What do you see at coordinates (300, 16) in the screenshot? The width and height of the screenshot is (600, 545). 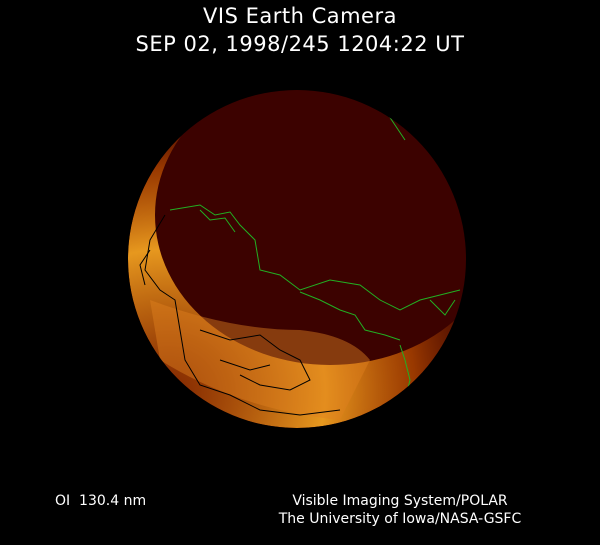 I see `image-title: VIS Earth Camera` at bounding box center [300, 16].